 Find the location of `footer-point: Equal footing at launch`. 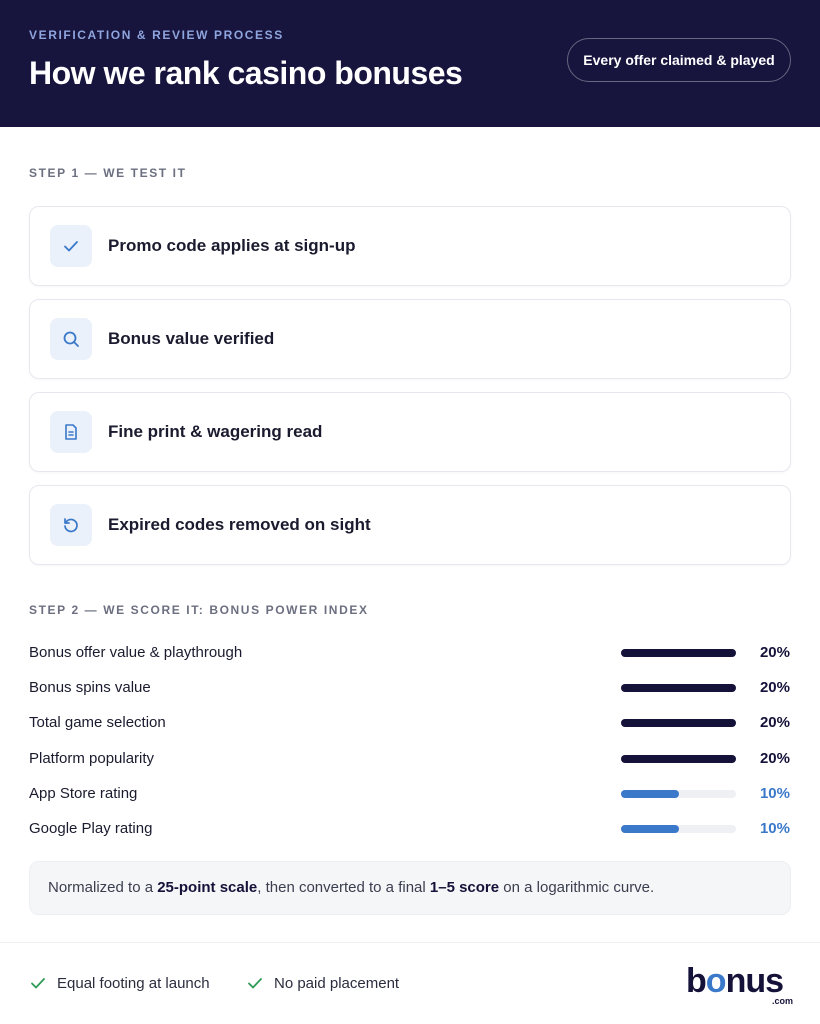

footer-point: Equal footing at launch is located at coordinates (119, 983).